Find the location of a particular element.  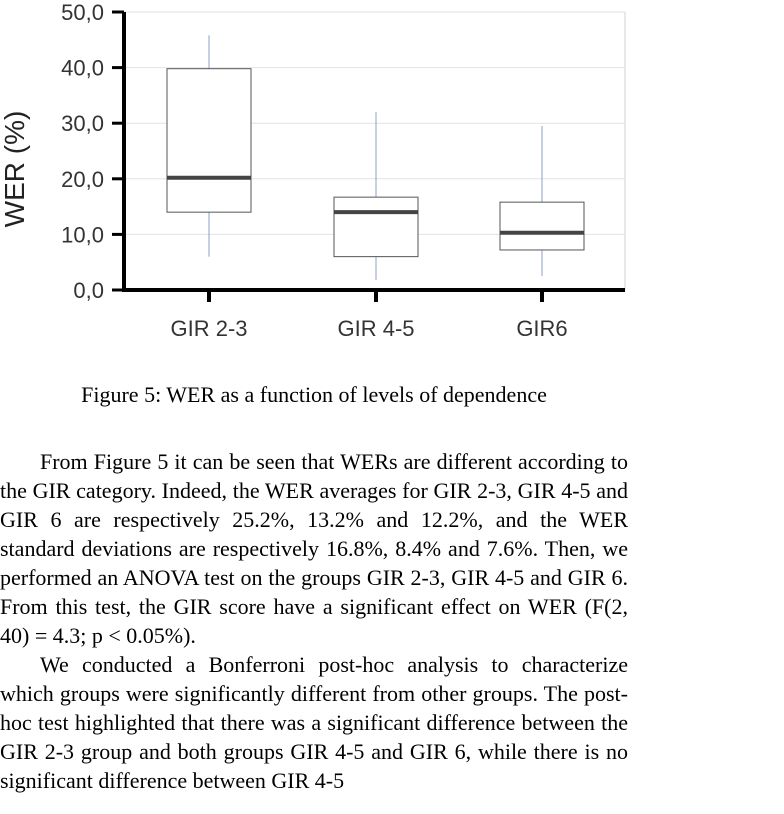

y-tick-label: 20,0 is located at coordinates (82, 179).